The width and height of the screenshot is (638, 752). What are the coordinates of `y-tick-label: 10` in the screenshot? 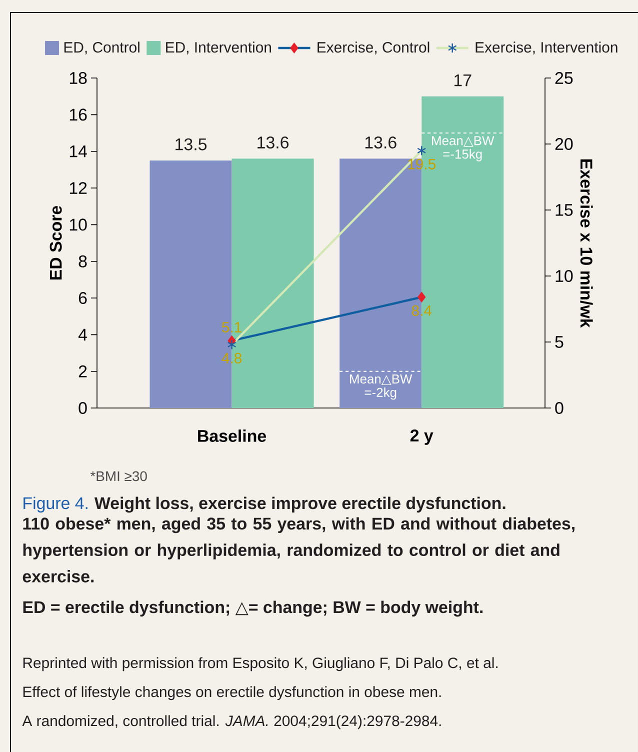 It's located at (78, 224).